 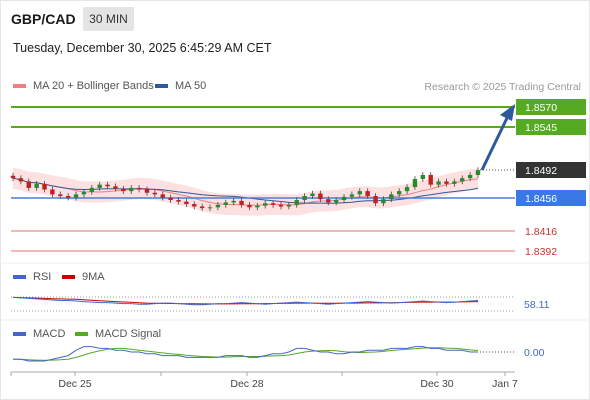 I want to click on x-tick-label: Dec 30, so click(x=436, y=384).